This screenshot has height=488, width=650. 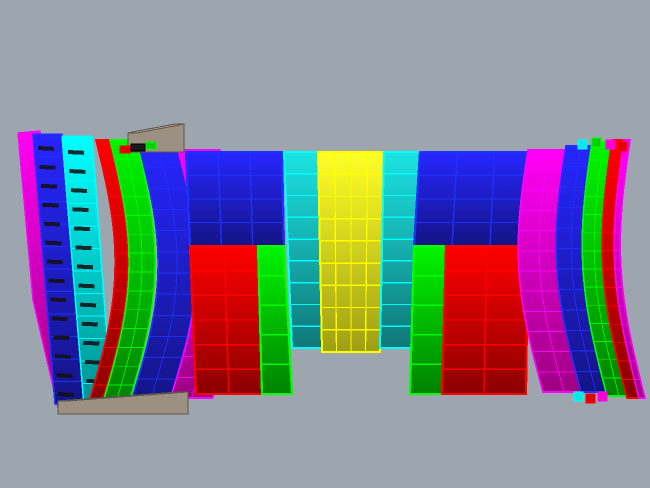 What do you see at coordinates (123, 396) in the screenshot?
I see `support-block-bottom-top` at bounding box center [123, 396].